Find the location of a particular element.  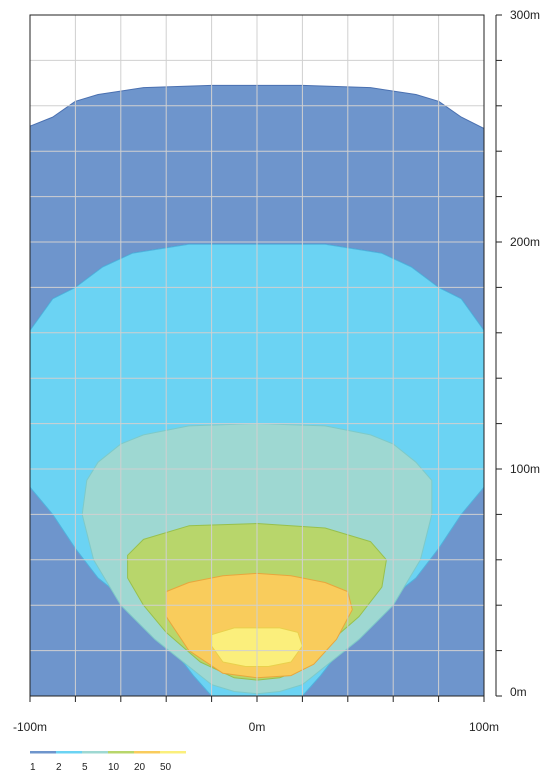

y-tick-label: 200m is located at coordinates (525, 242).